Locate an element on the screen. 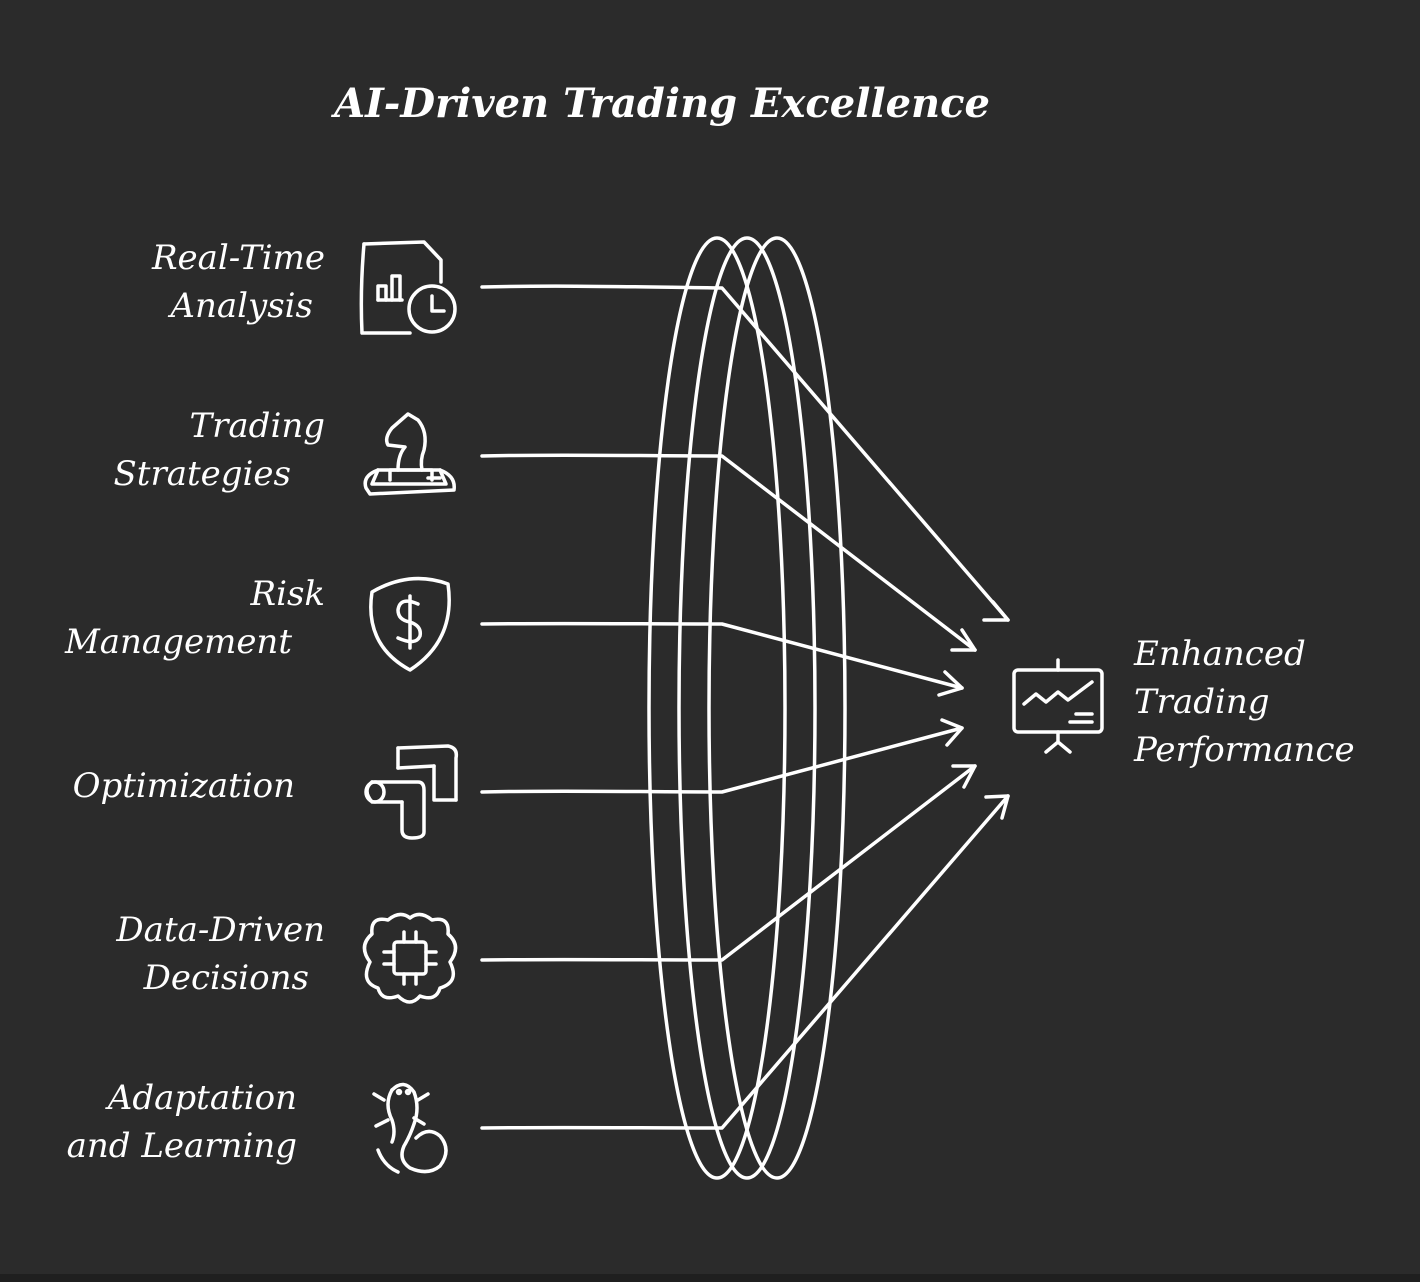  label-enhanced-trading-performance: Enhanced Trading Performance is located at coordinates (1244, 702).